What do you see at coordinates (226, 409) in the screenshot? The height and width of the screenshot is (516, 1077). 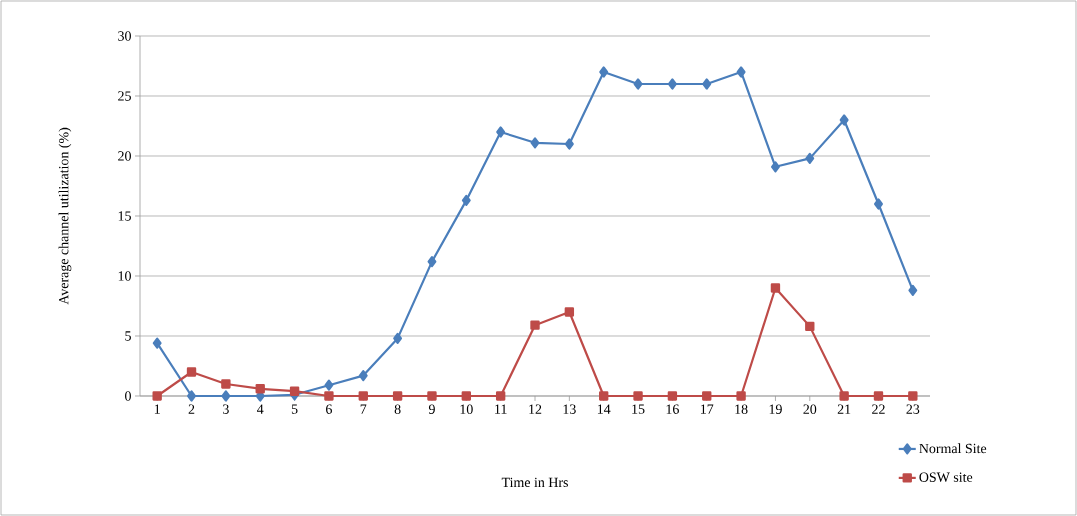 I see `x-tick-label: 3` at bounding box center [226, 409].